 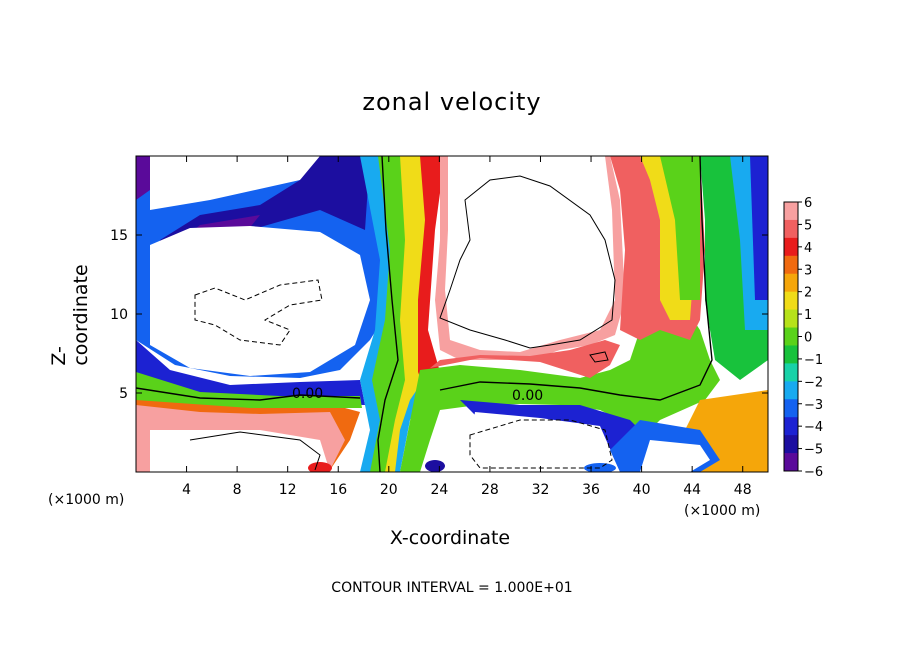 What do you see at coordinates (541, 490) in the screenshot?
I see `x-tick-label: 32` at bounding box center [541, 490].